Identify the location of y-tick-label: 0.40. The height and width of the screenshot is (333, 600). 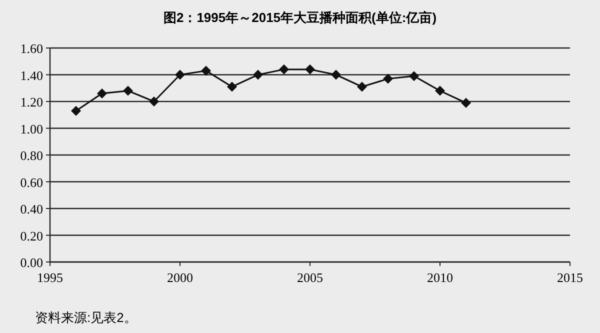
(31, 209).